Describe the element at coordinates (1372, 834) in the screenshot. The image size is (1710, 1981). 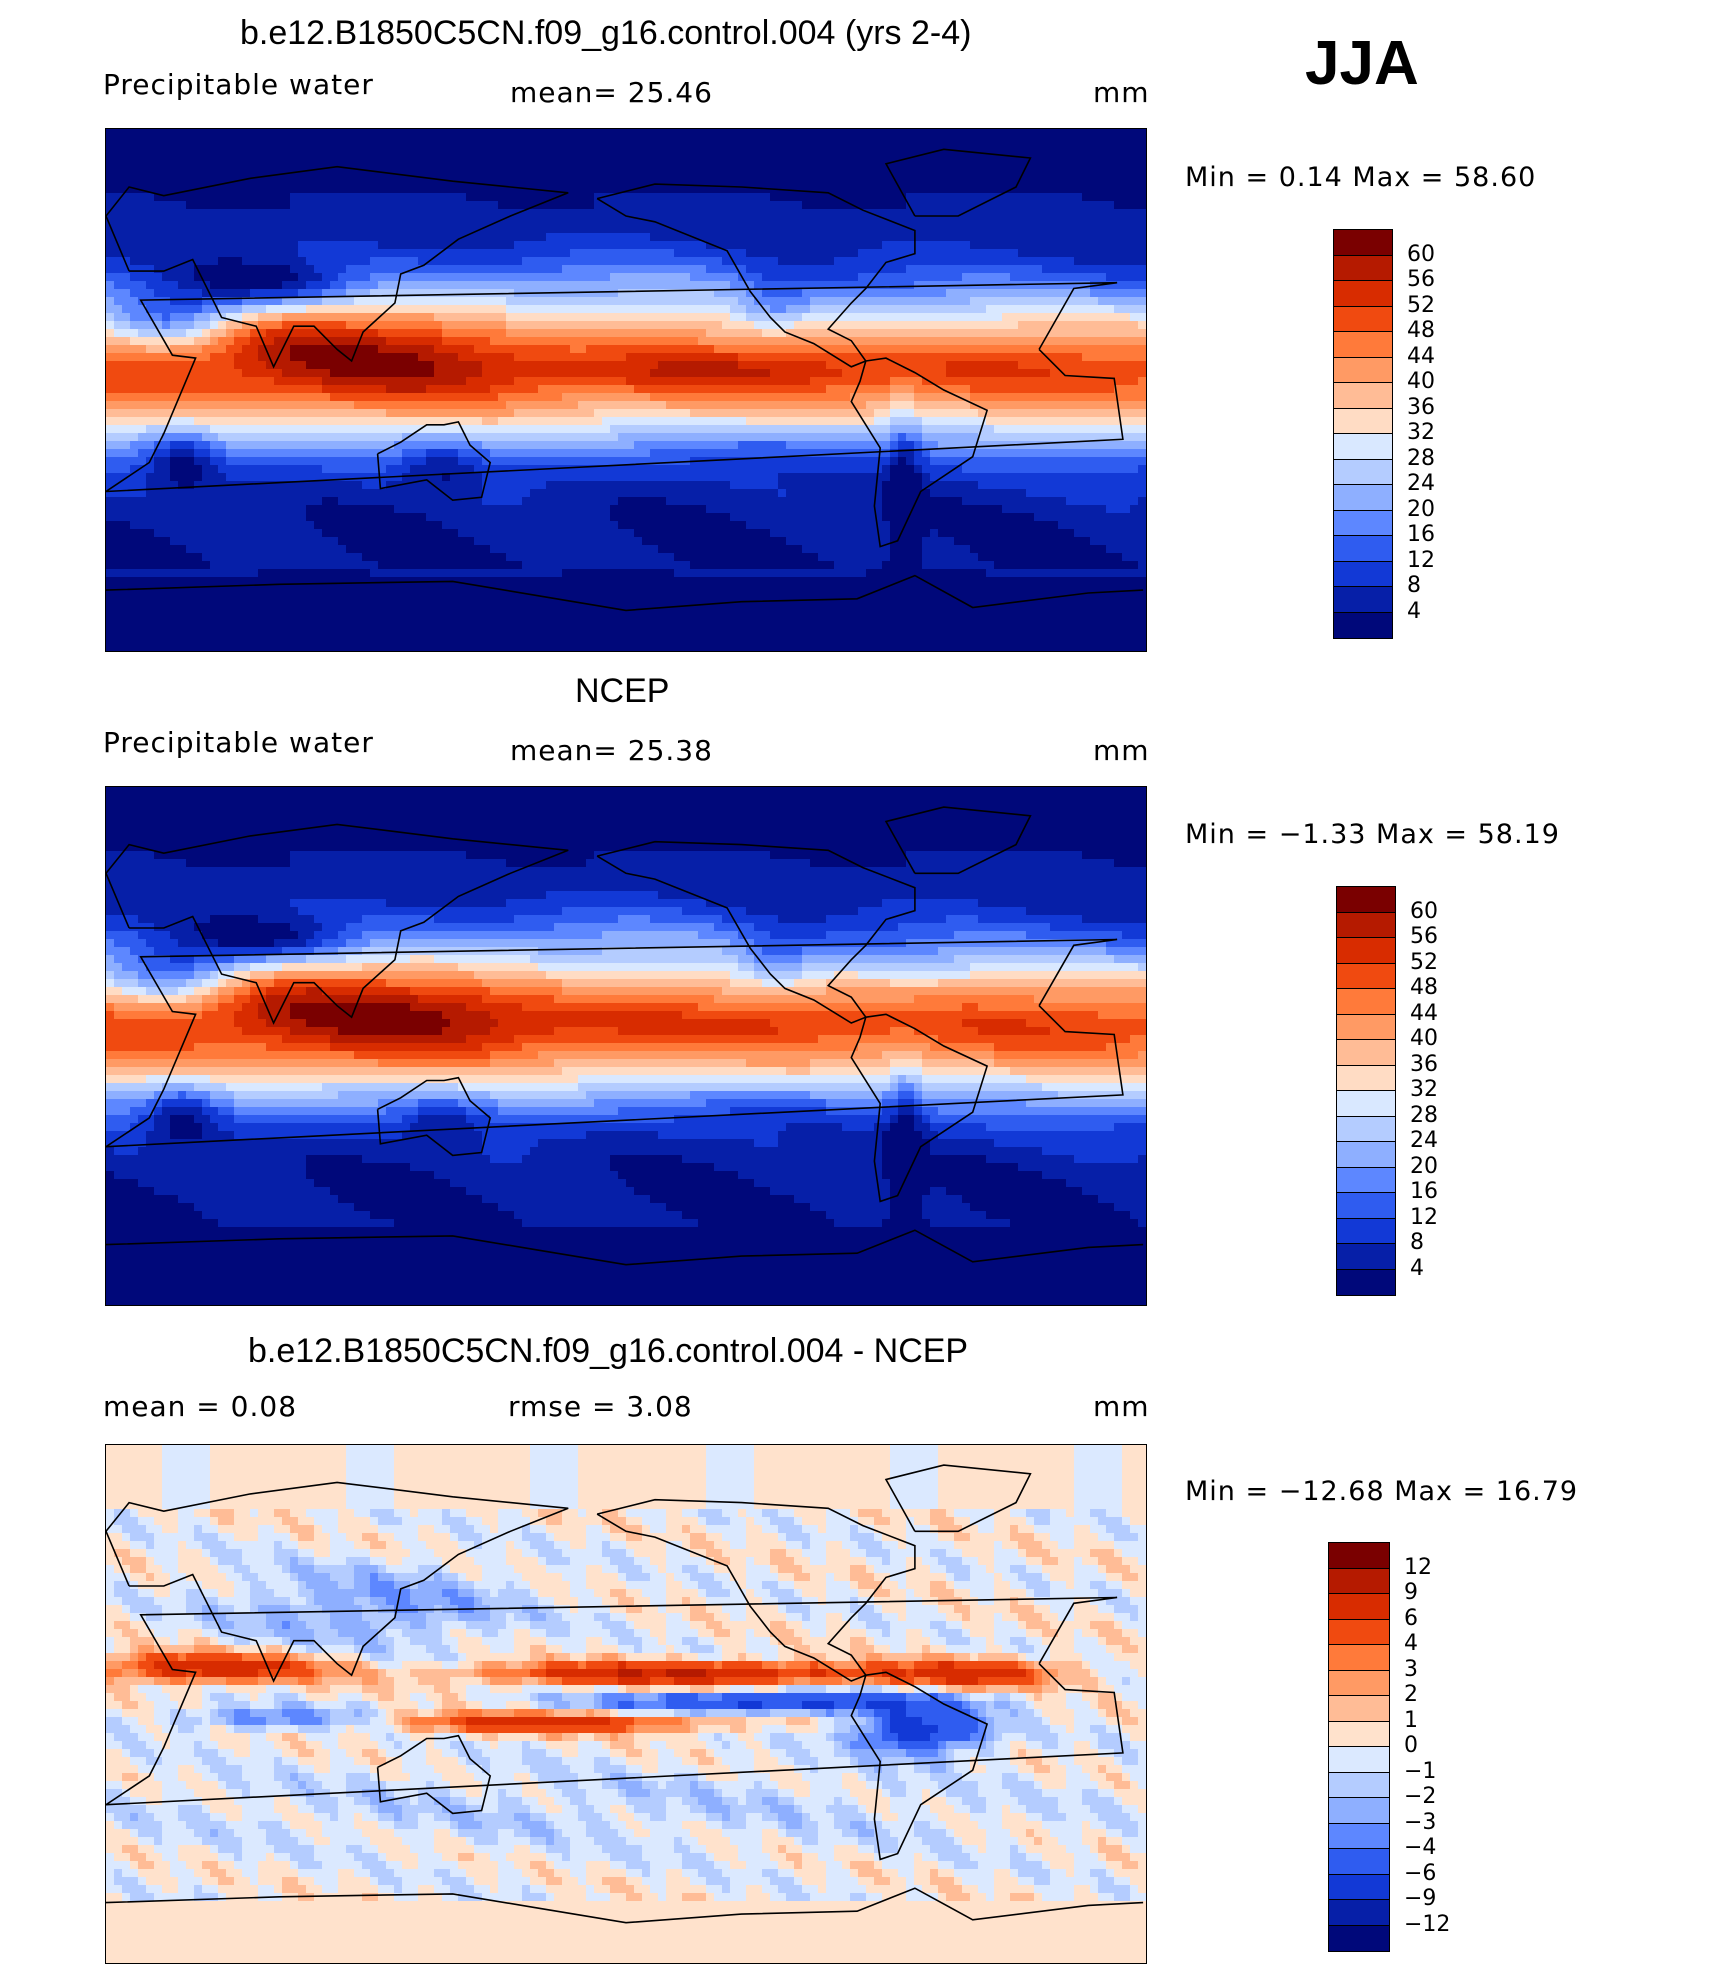
I see `panel2-minmax: Min = −1.33 Max = 58.19` at that location.